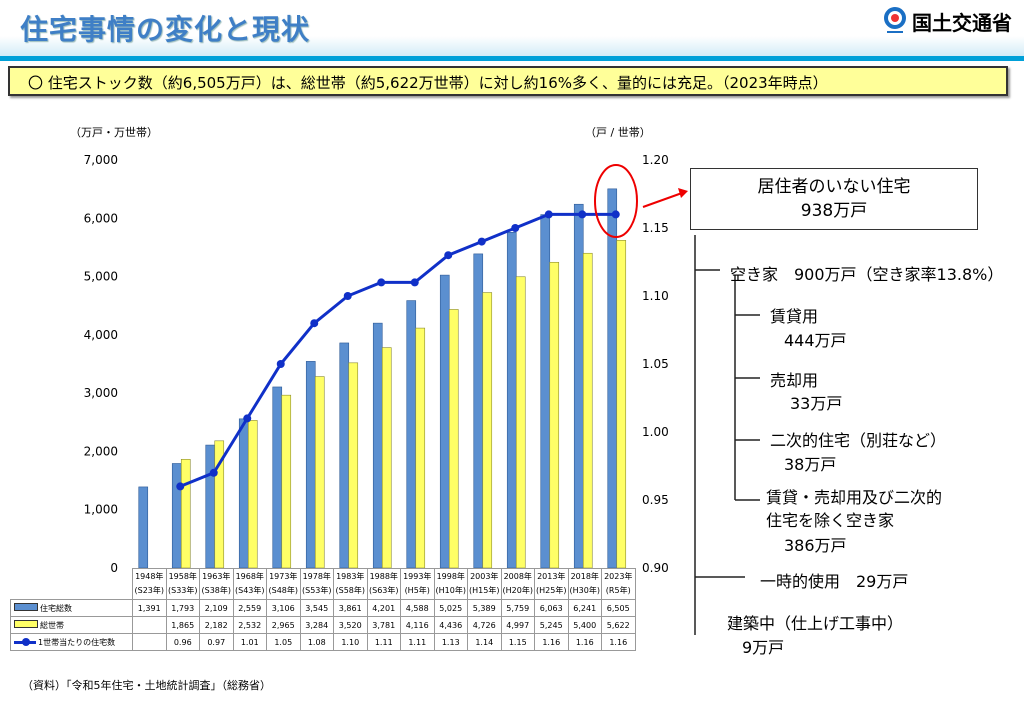  Describe the element at coordinates (655, 364) in the screenshot. I see `y2-tick-label: 1.05` at that location.